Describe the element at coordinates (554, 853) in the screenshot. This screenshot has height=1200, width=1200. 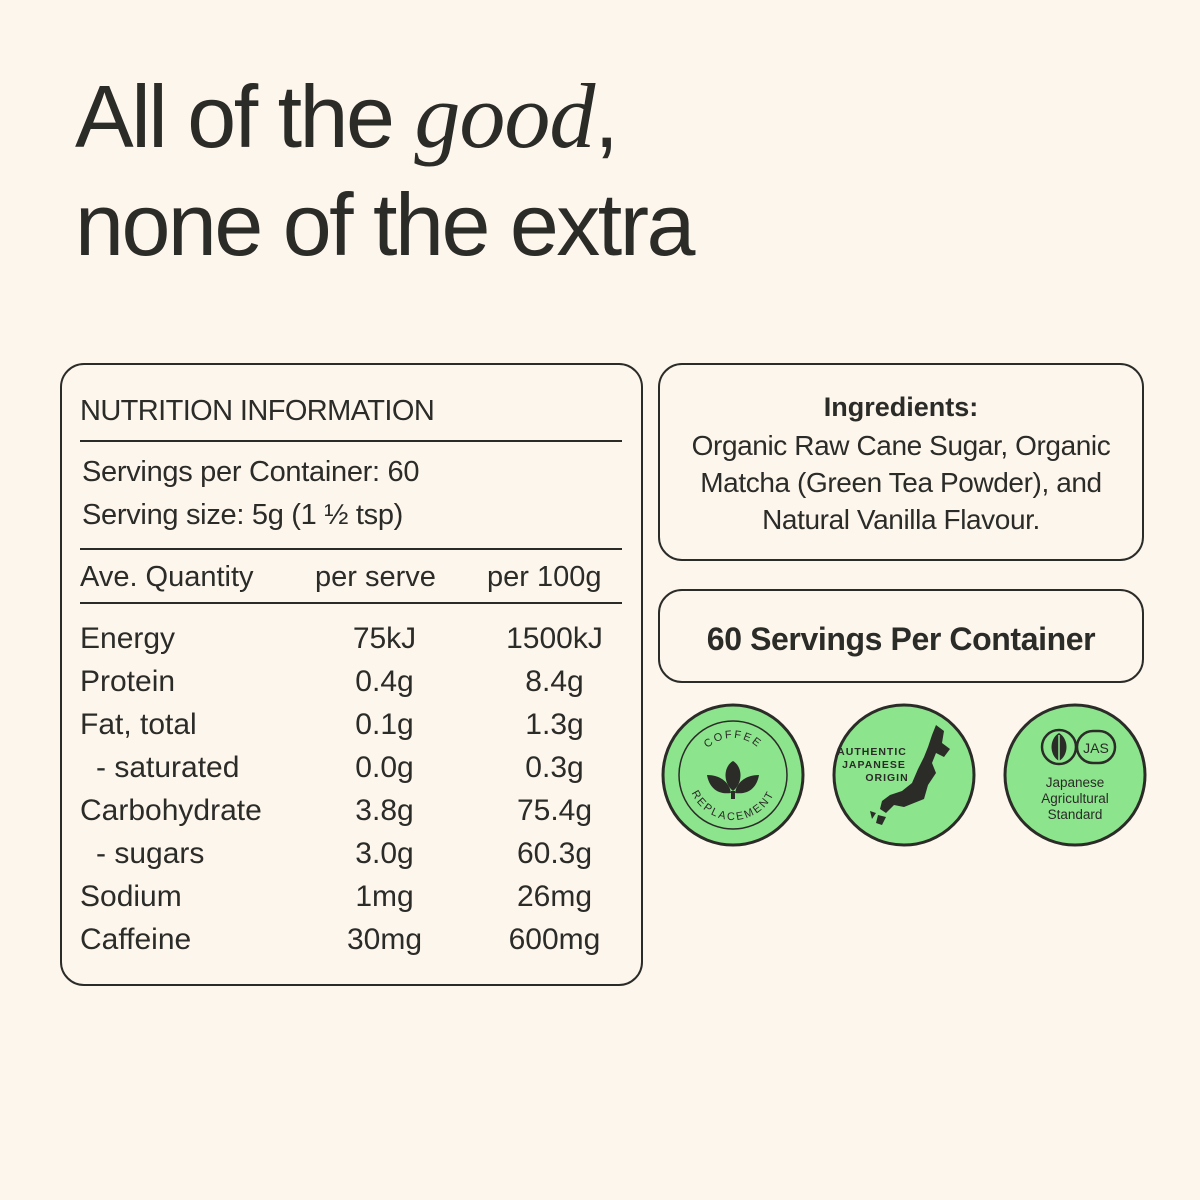
I see `nutrient-per-100g: 60.3g` at that location.